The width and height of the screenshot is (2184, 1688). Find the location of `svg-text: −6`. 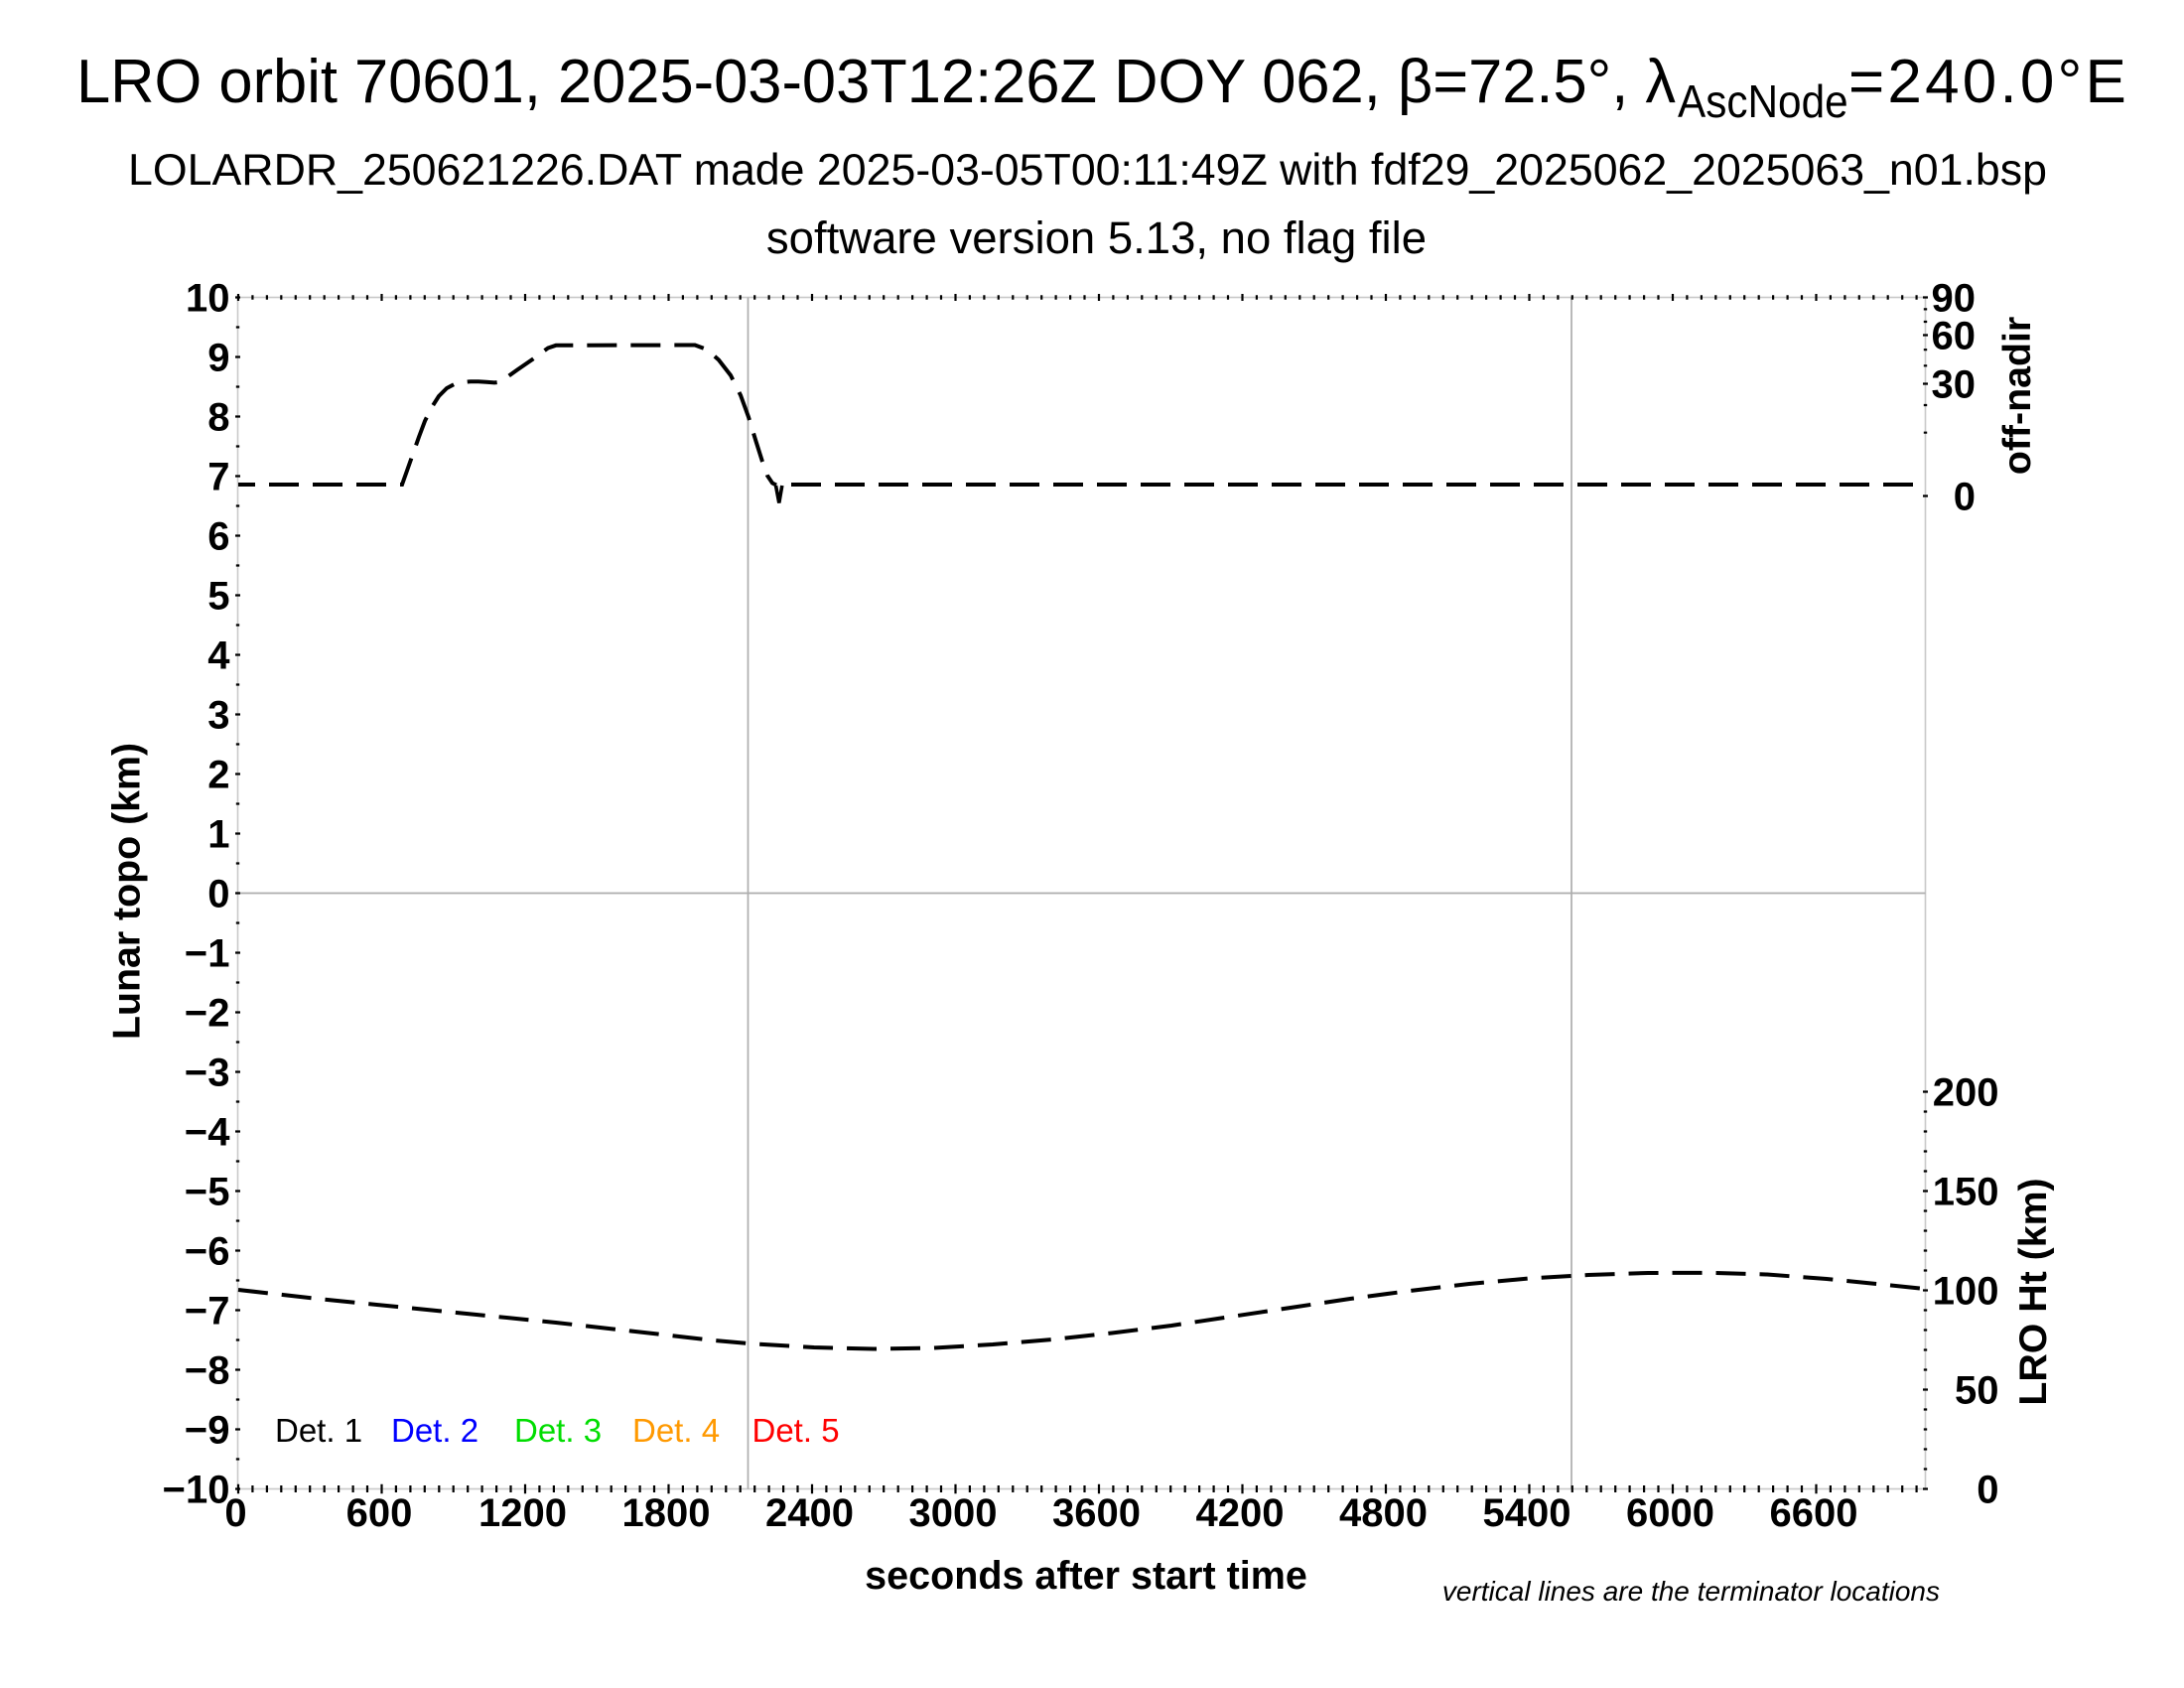

svg-text: −6 is located at coordinates (207, 1252).